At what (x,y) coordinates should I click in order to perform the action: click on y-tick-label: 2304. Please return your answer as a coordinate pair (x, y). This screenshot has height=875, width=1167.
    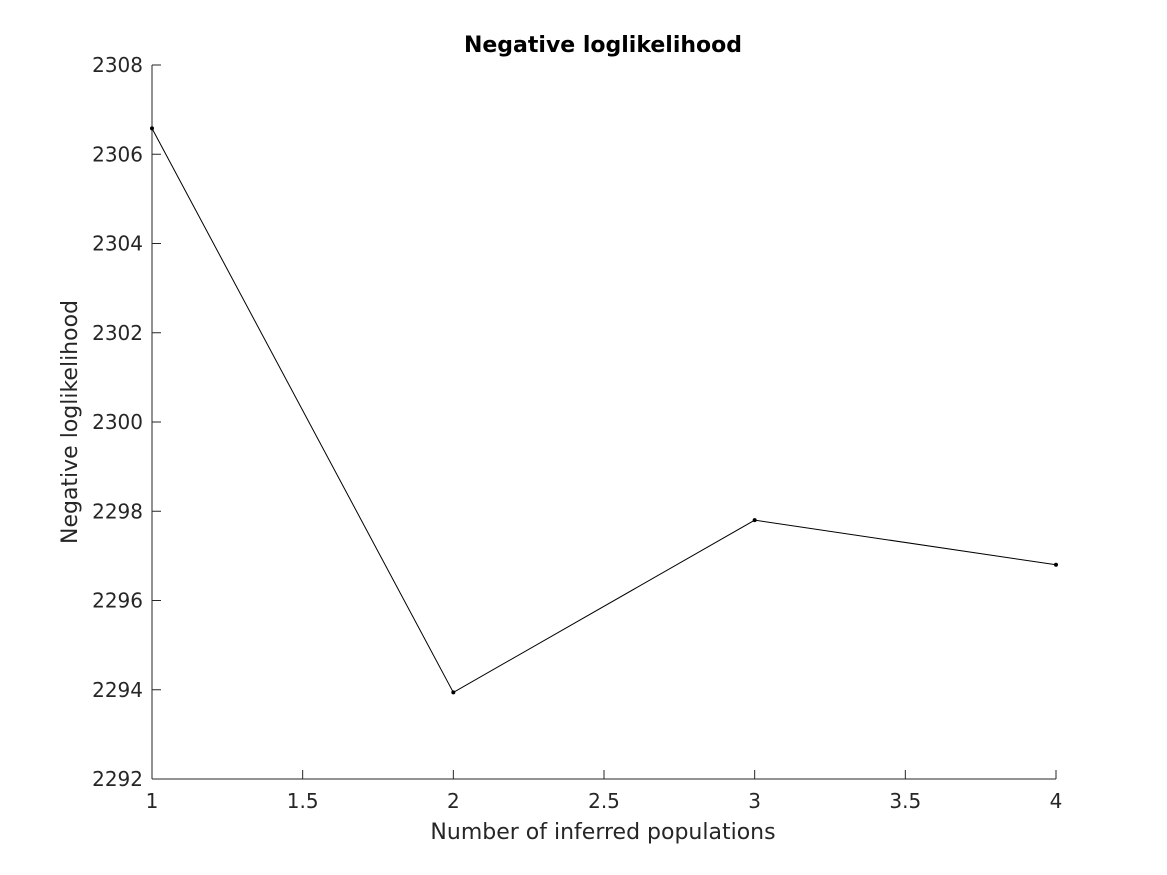
    Looking at the image, I should click on (117, 244).